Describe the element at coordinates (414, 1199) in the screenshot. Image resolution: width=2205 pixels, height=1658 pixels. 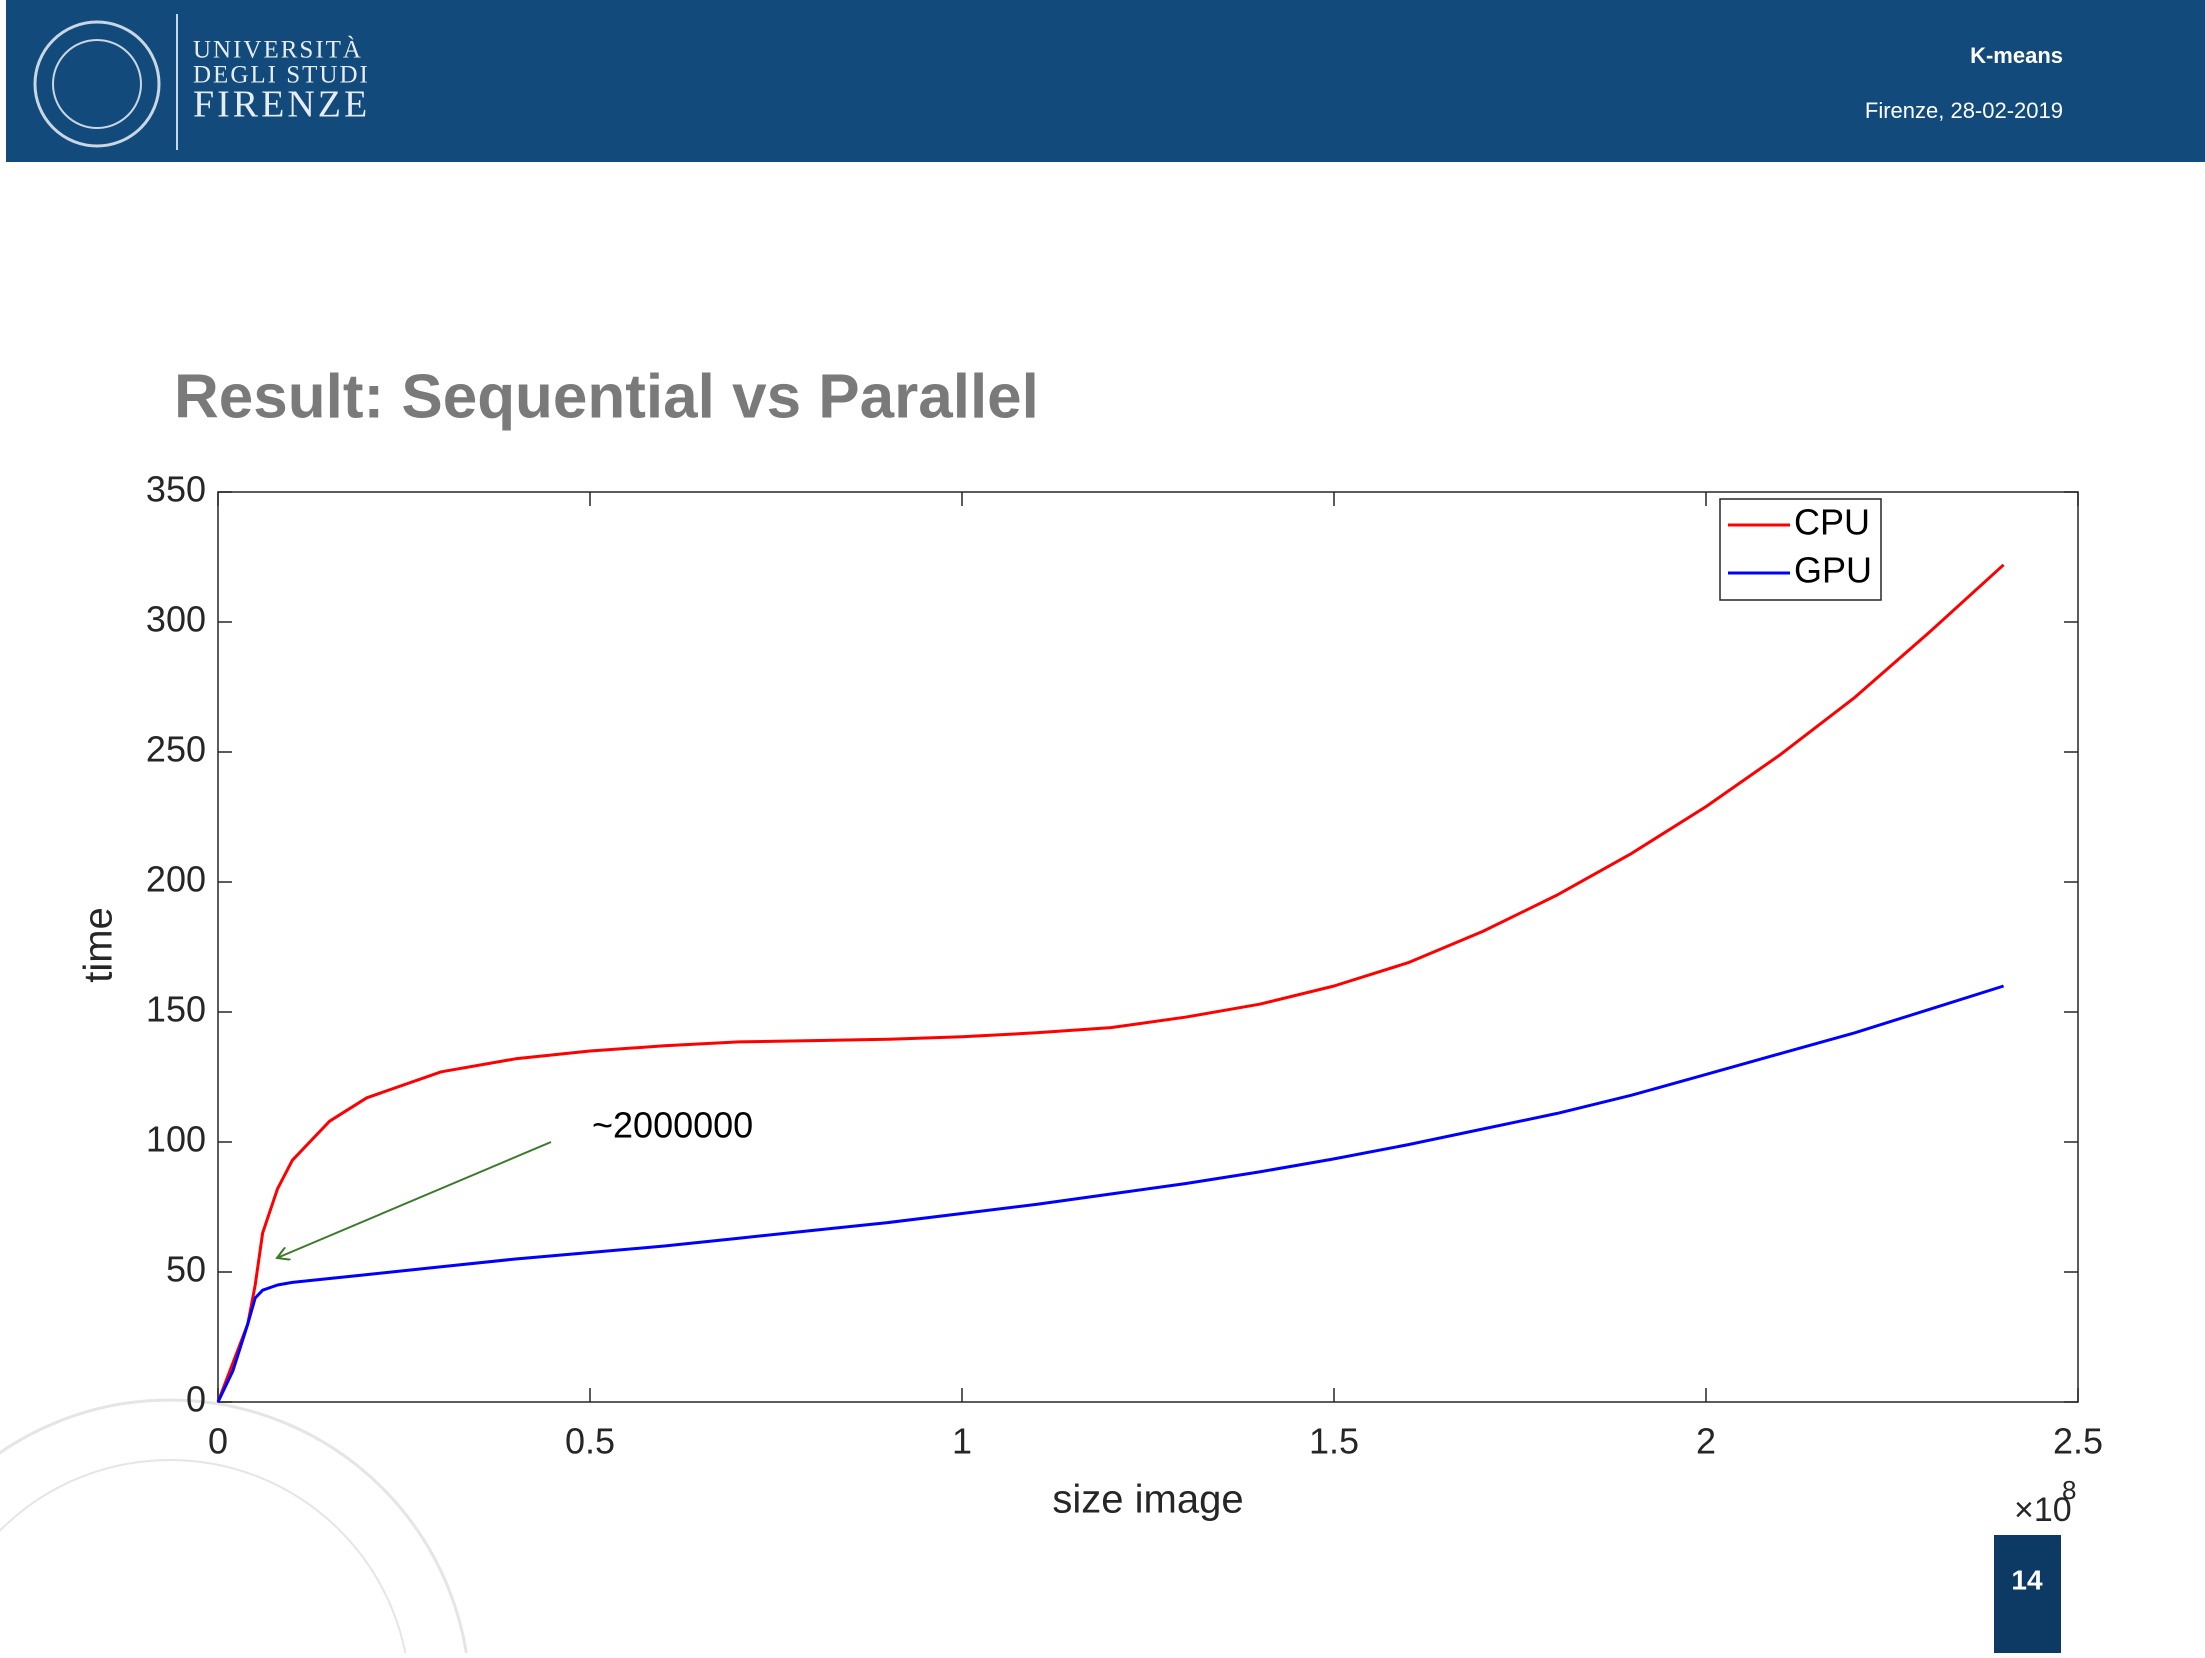
I see `annotation-arrow` at that location.